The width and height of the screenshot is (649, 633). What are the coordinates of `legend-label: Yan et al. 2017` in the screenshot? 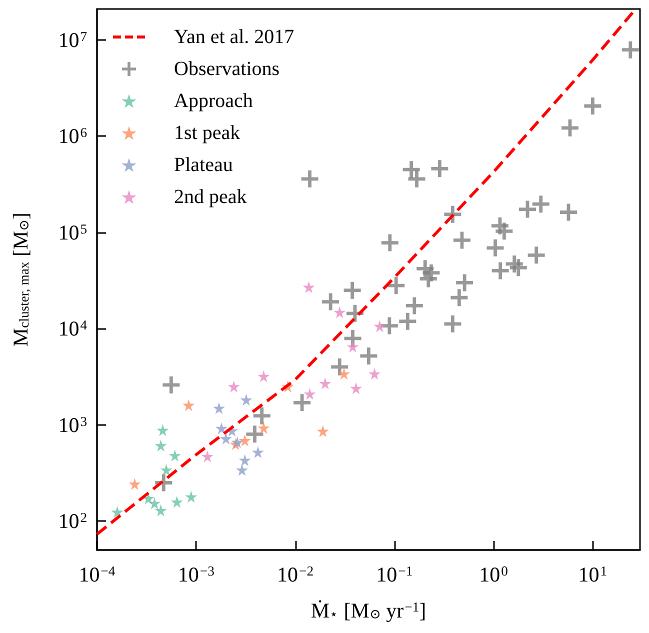 It's located at (234, 37).